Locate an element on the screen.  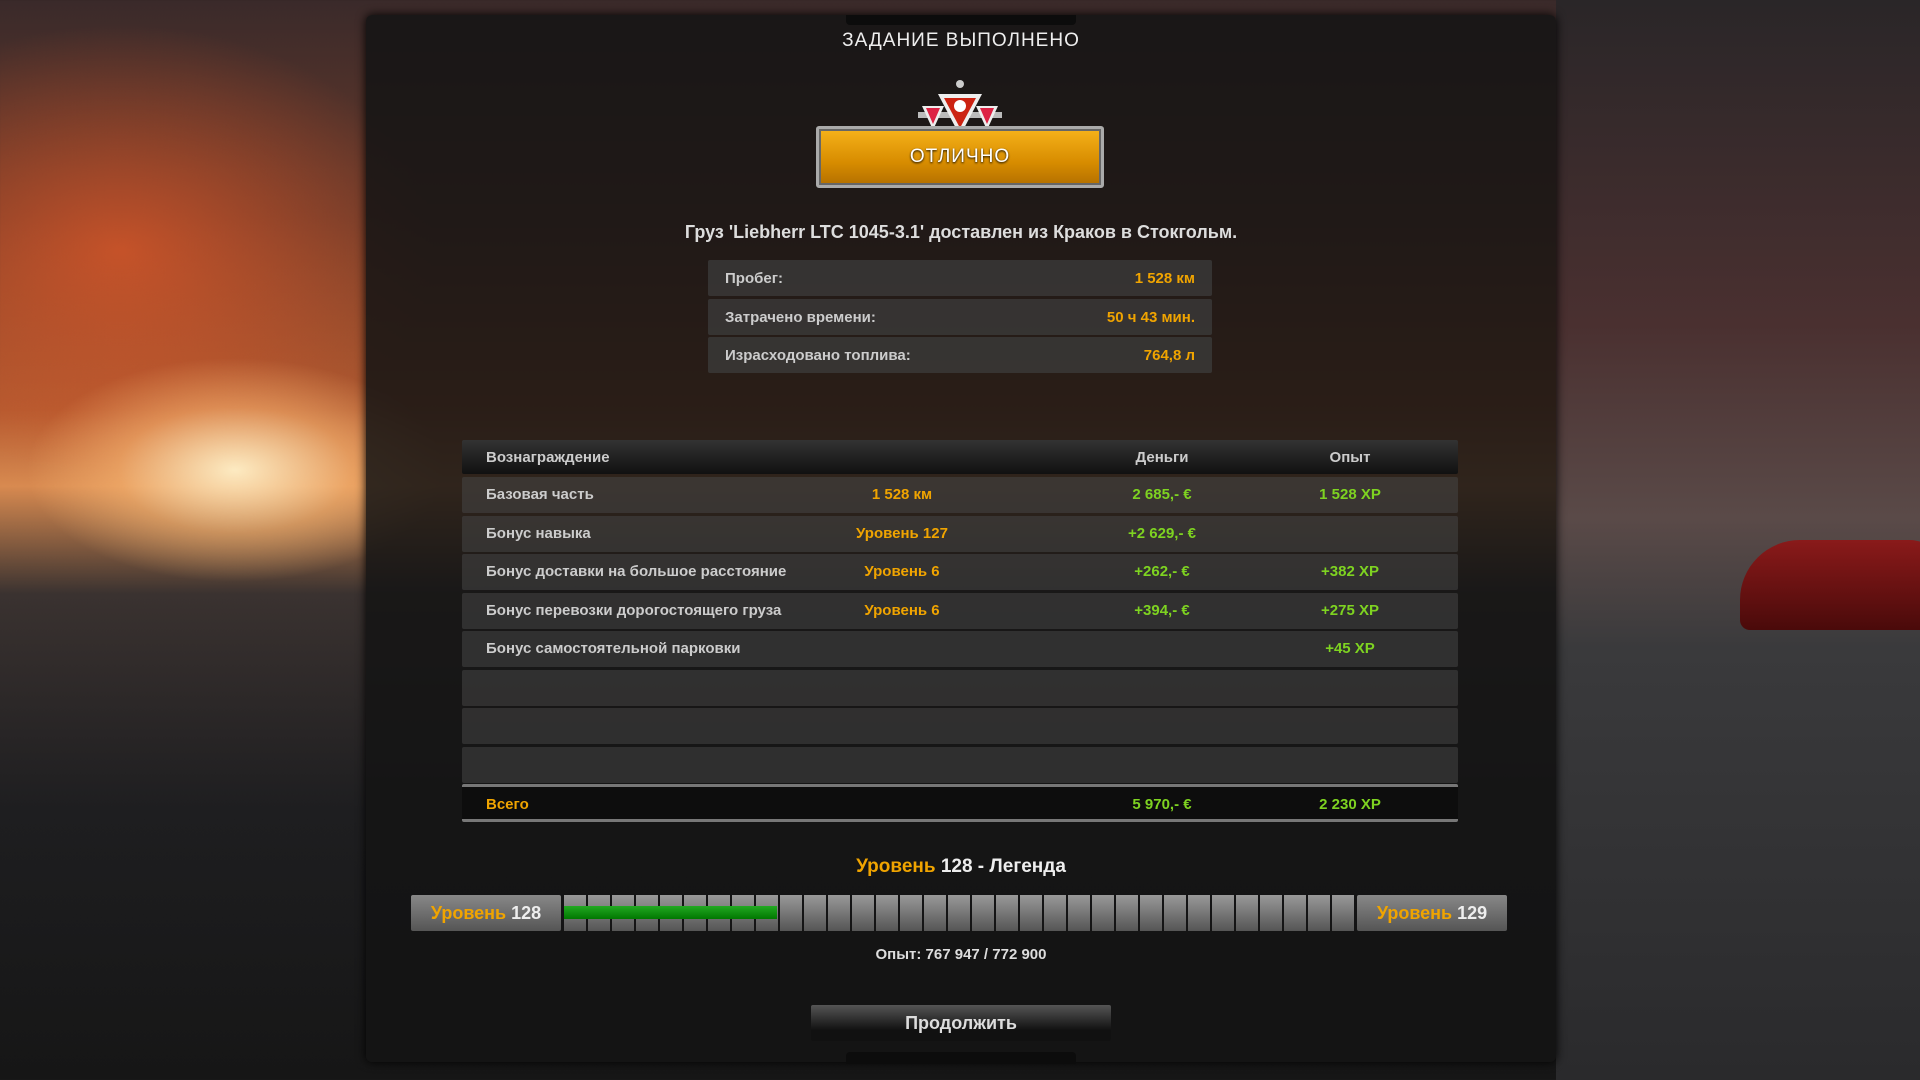
reward-name: Бонус навыка is located at coordinates (538, 533).